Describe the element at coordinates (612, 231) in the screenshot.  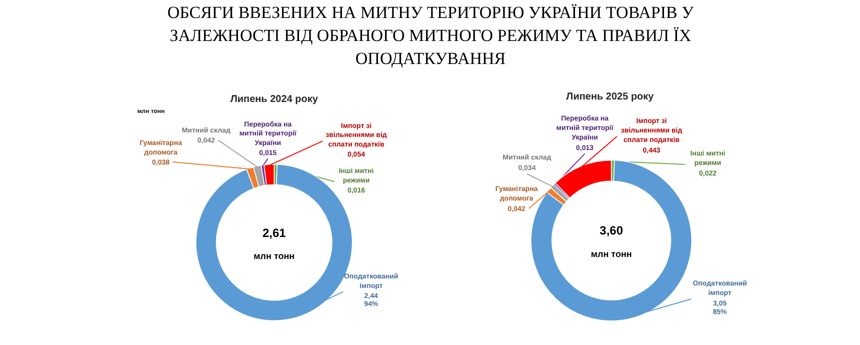
I see `text: 3,60` at that location.